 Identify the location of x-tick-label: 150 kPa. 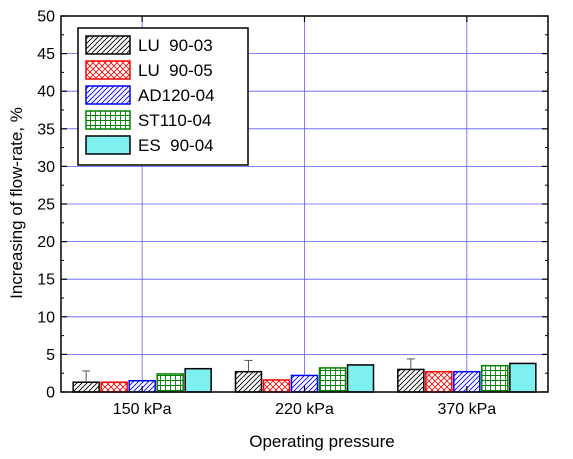
(142, 409).